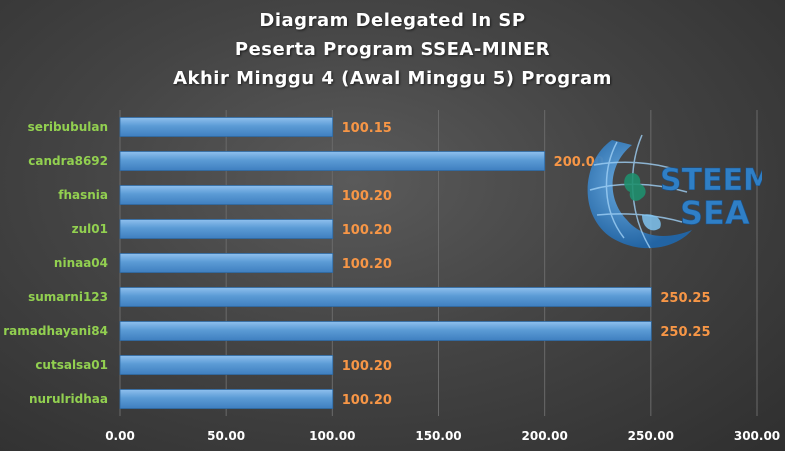  What do you see at coordinates (226, 436) in the screenshot?
I see `x-tick-label: 50.00` at bounding box center [226, 436].